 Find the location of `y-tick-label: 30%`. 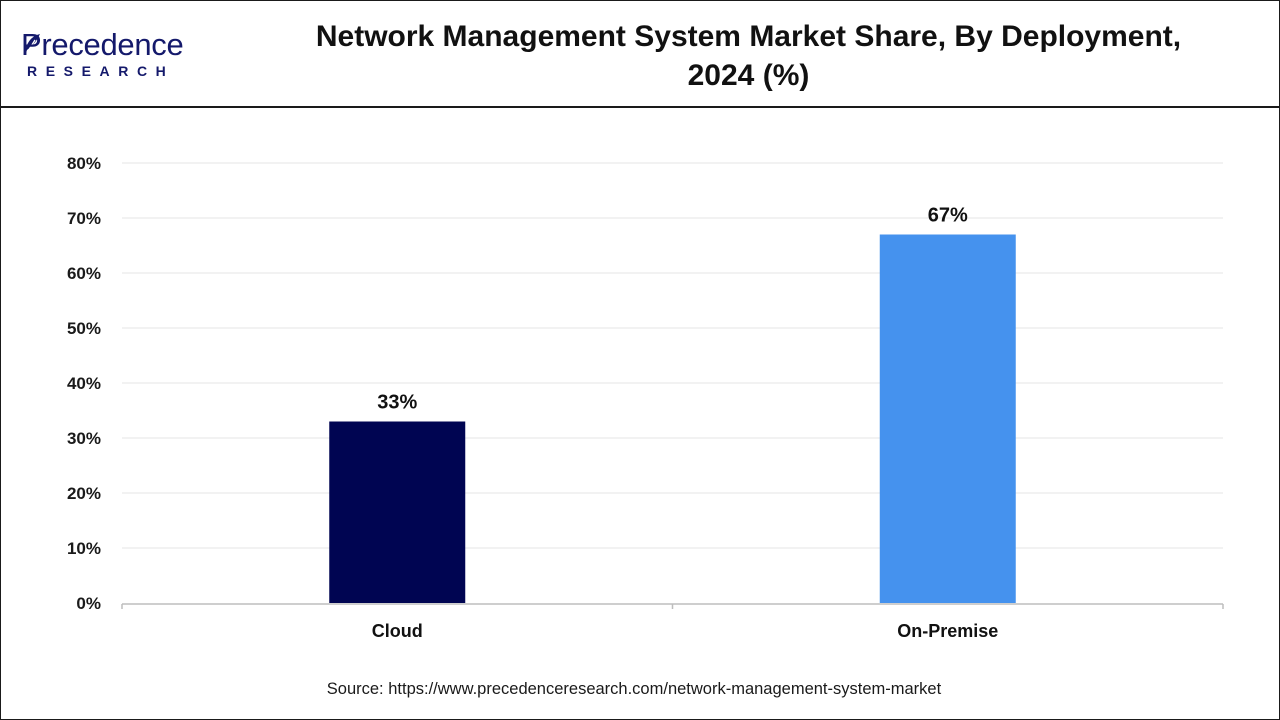

y-tick-label: 30% is located at coordinates (84, 438).